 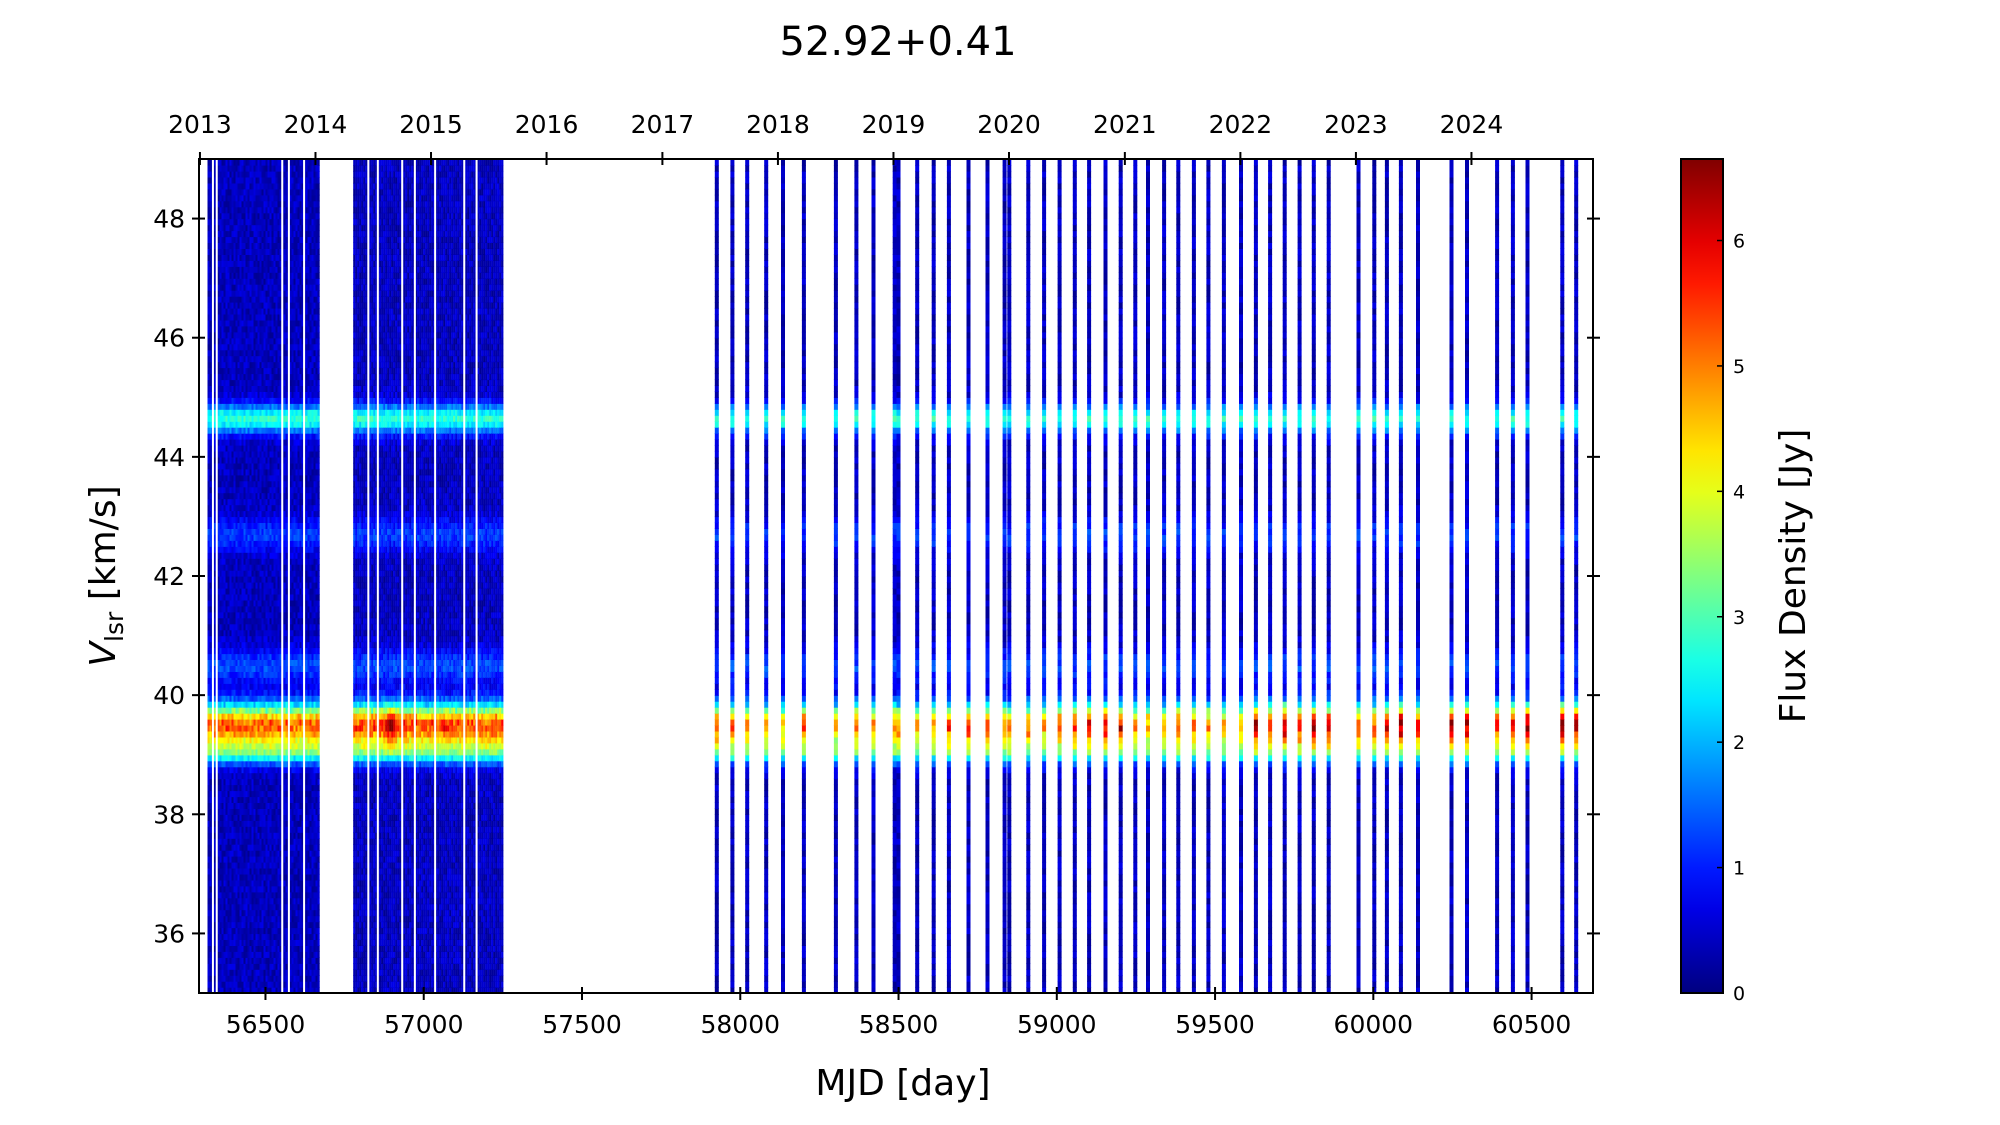 What do you see at coordinates (224, 576) in the screenshot?
I see `dense-epoch-column` at bounding box center [224, 576].